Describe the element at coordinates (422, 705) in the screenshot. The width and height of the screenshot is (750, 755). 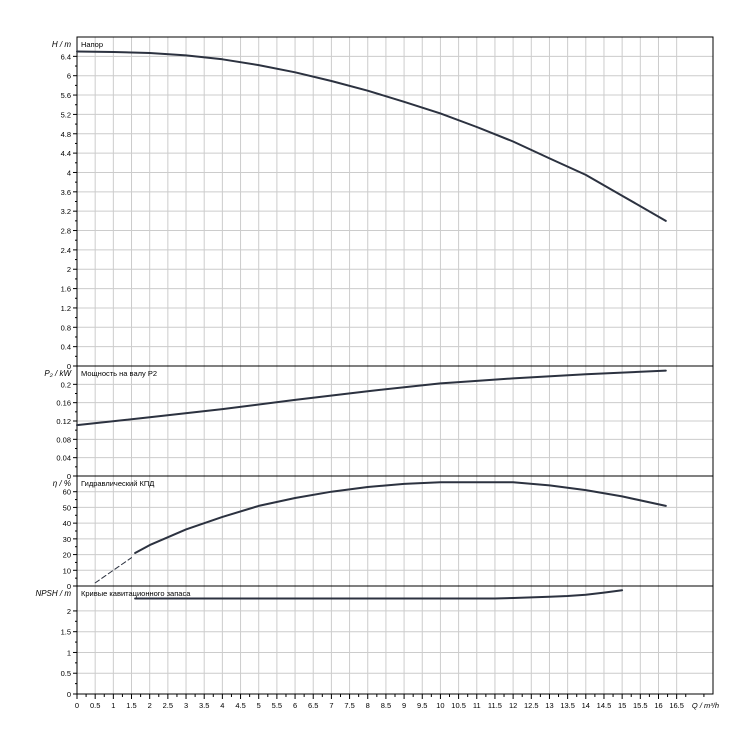
I see `x-tick-label: 9.5` at that location.